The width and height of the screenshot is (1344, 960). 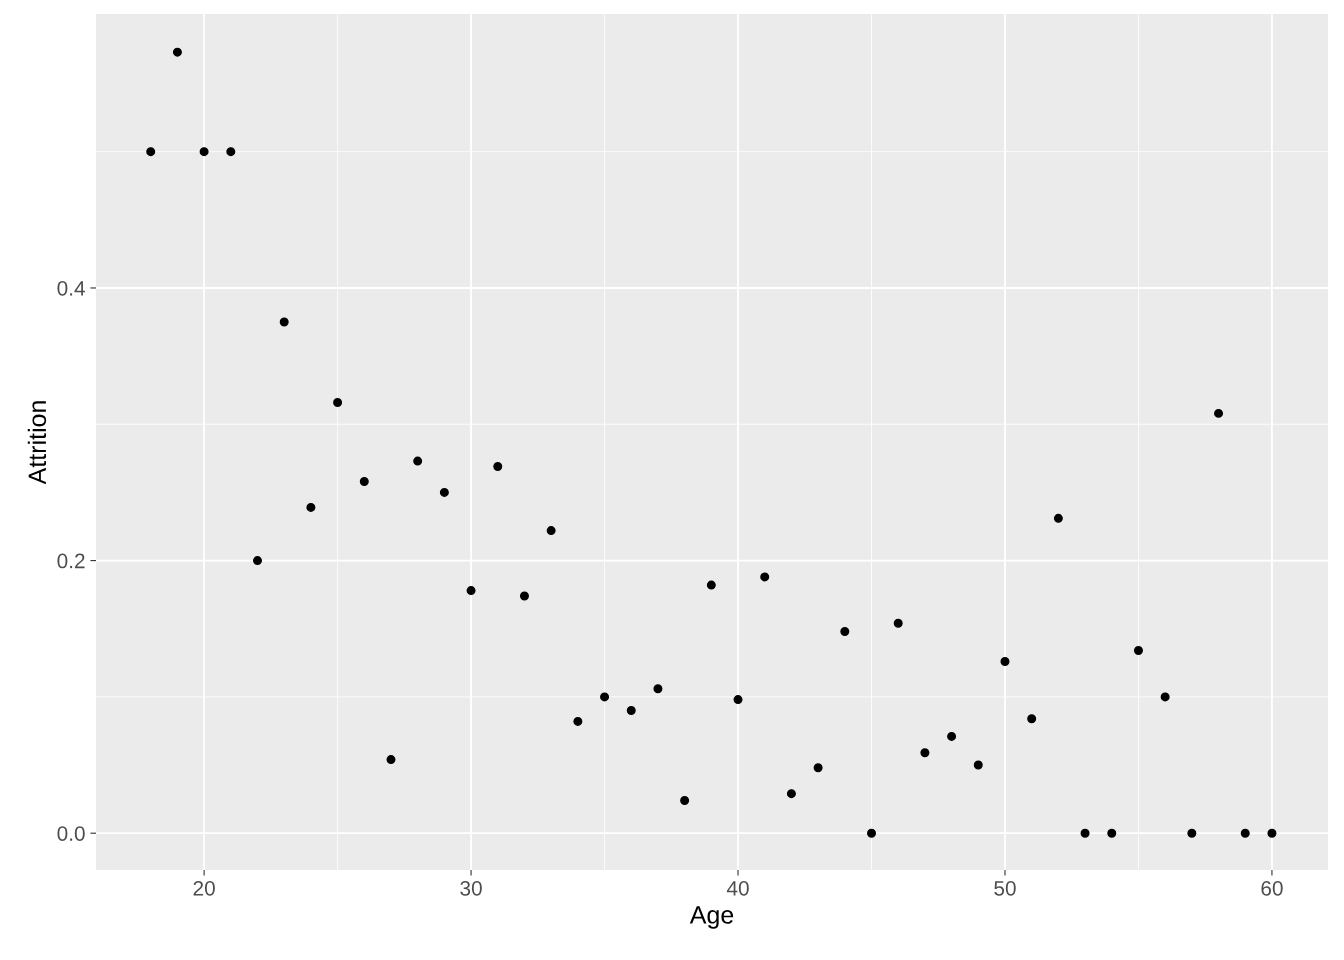 I want to click on x-tick-label: 50, so click(x=1005, y=888).